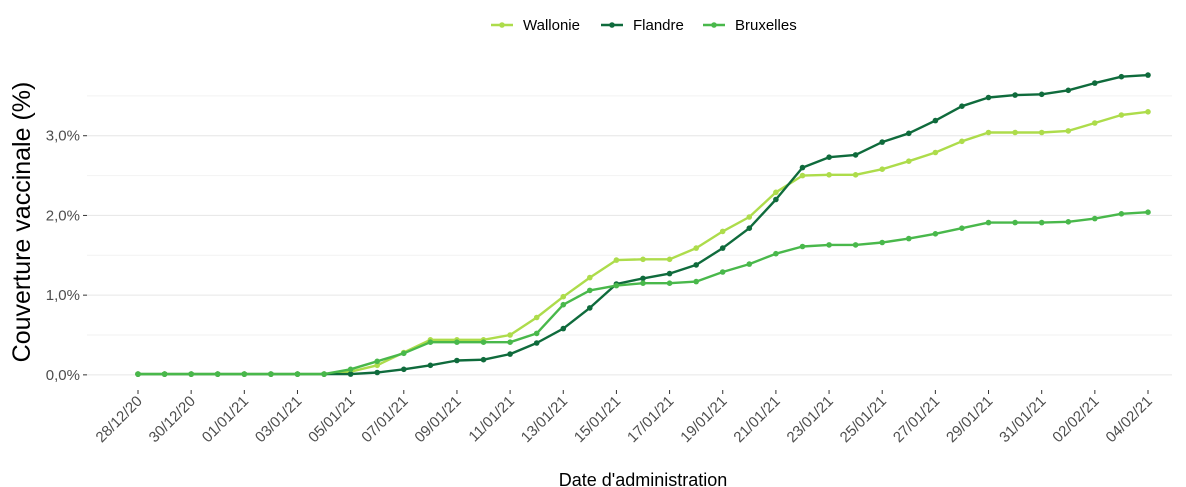 The image size is (1186, 487). I want to click on x-tick-label: 21/01/21, so click(756, 419).